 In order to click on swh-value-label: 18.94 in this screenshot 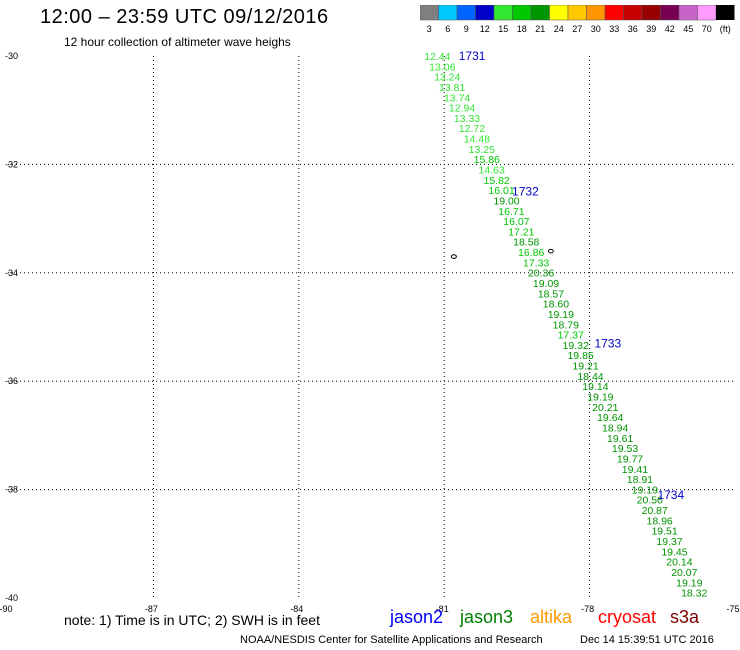, I will do `click(615, 428)`.